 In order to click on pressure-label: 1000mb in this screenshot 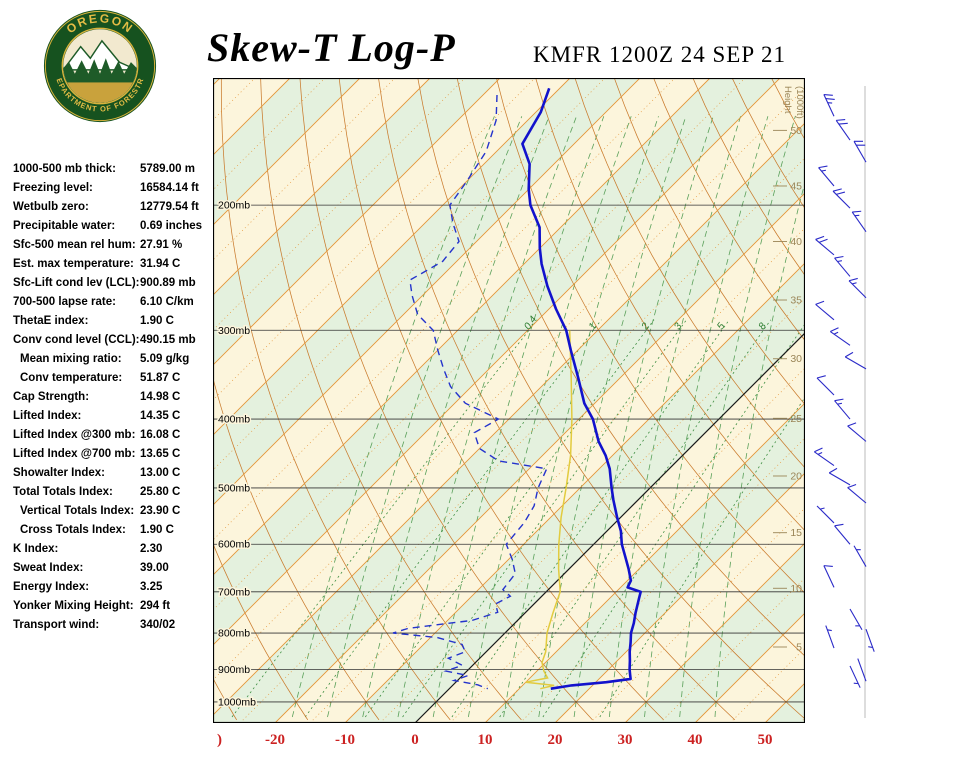, I will do `click(237, 702)`.